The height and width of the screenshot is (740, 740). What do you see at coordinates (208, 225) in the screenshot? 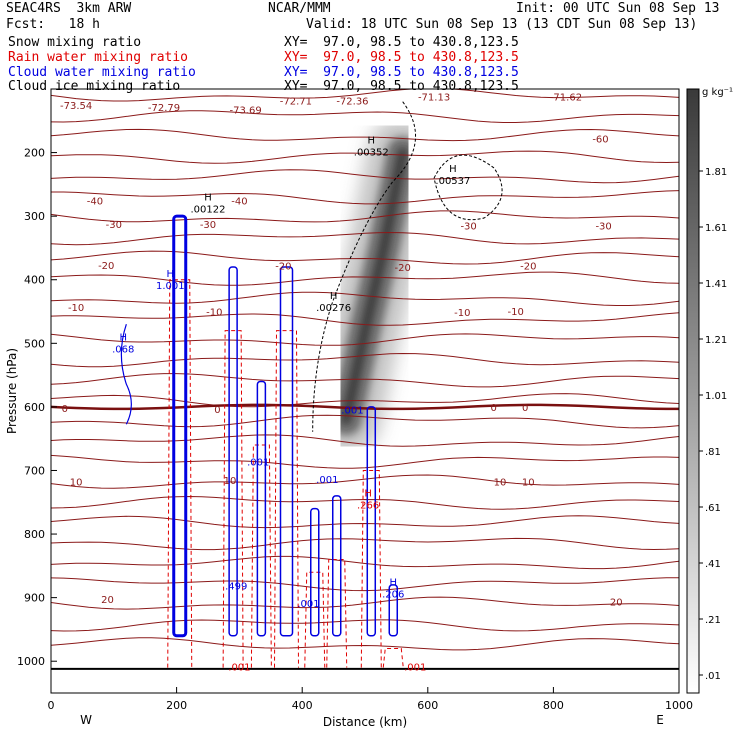
I see `contour-label: -30` at bounding box center [208, 225].